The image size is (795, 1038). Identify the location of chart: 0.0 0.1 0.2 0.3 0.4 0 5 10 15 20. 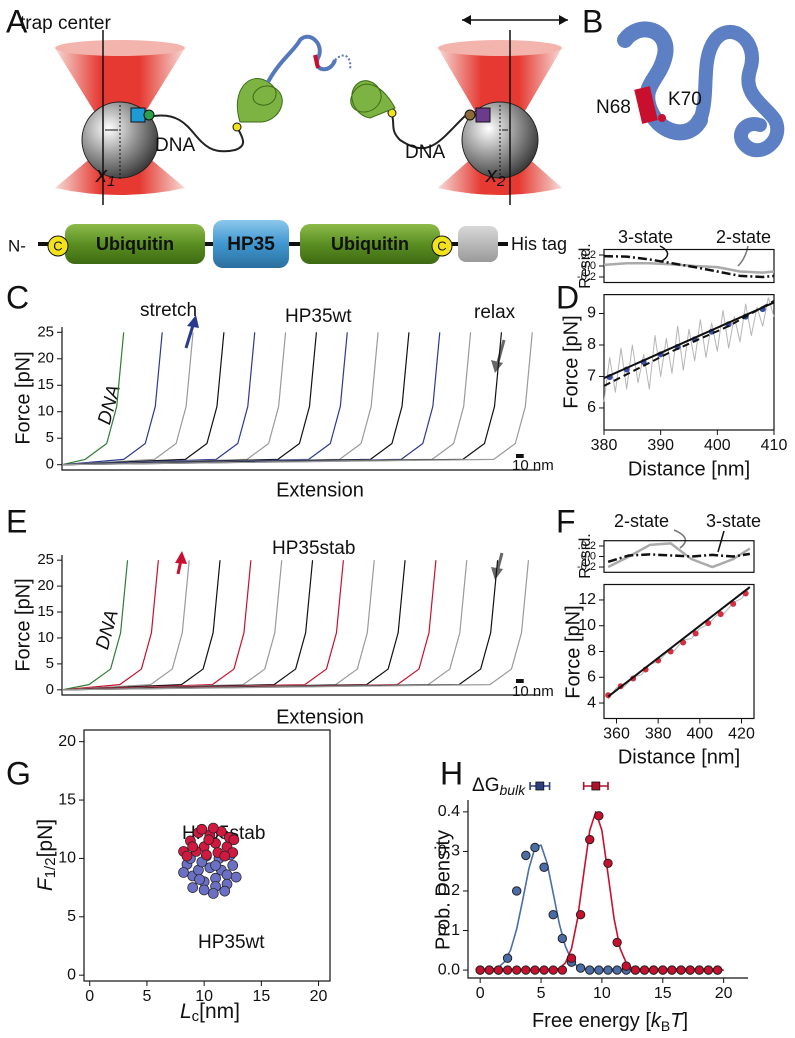
(593, 891).